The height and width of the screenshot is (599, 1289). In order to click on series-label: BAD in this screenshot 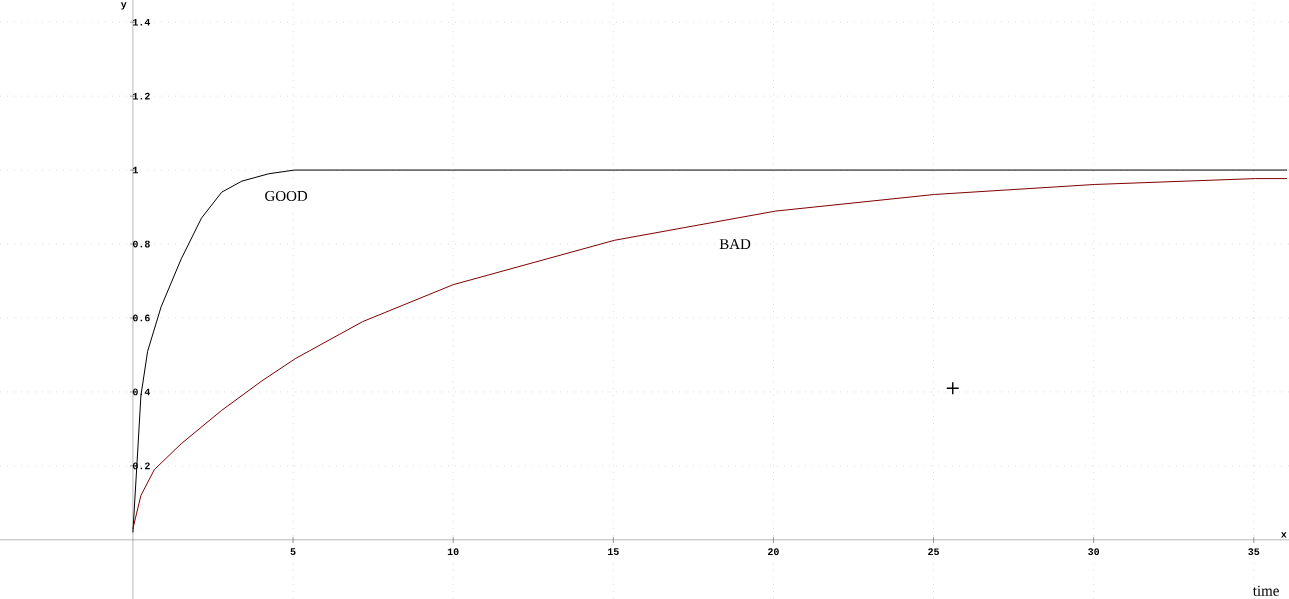, I will do `click(735, 244)`.